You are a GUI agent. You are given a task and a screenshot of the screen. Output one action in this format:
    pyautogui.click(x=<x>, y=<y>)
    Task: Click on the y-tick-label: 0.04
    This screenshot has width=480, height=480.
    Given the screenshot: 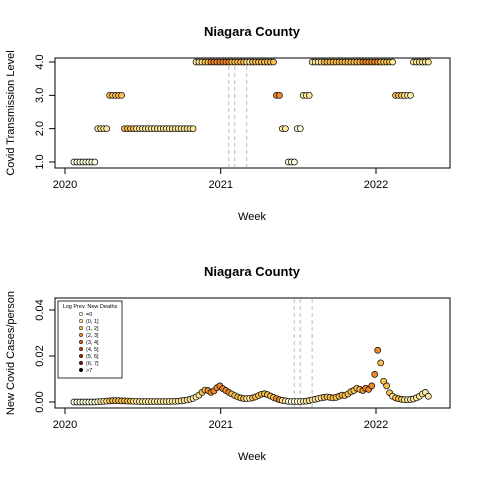 What is the action you would take?
    pyautogui.click(x=40, y=309)
    